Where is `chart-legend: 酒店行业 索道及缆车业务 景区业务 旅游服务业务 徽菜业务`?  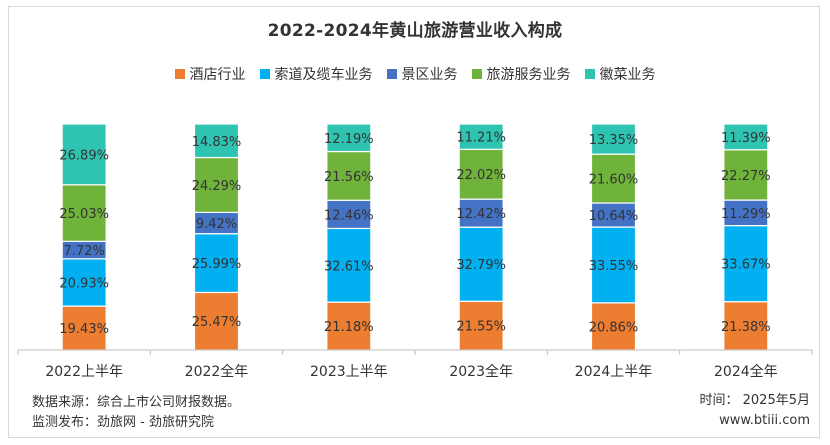
chart-legend: 酒店行业 索道及缆车业务 景区业务 旅游服务业务 徽菜业务 is located at coordinates (415, 74).